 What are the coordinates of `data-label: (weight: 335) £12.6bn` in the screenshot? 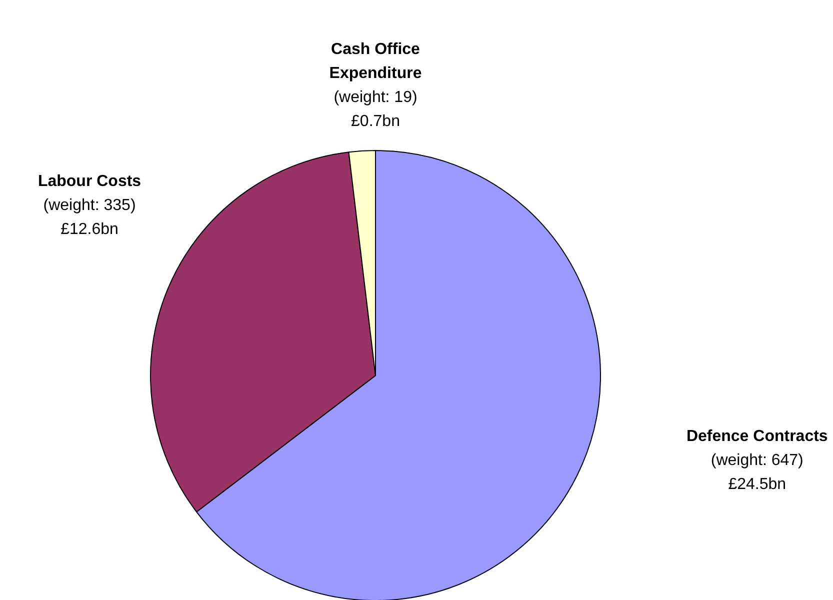 It's located at (89, 217).